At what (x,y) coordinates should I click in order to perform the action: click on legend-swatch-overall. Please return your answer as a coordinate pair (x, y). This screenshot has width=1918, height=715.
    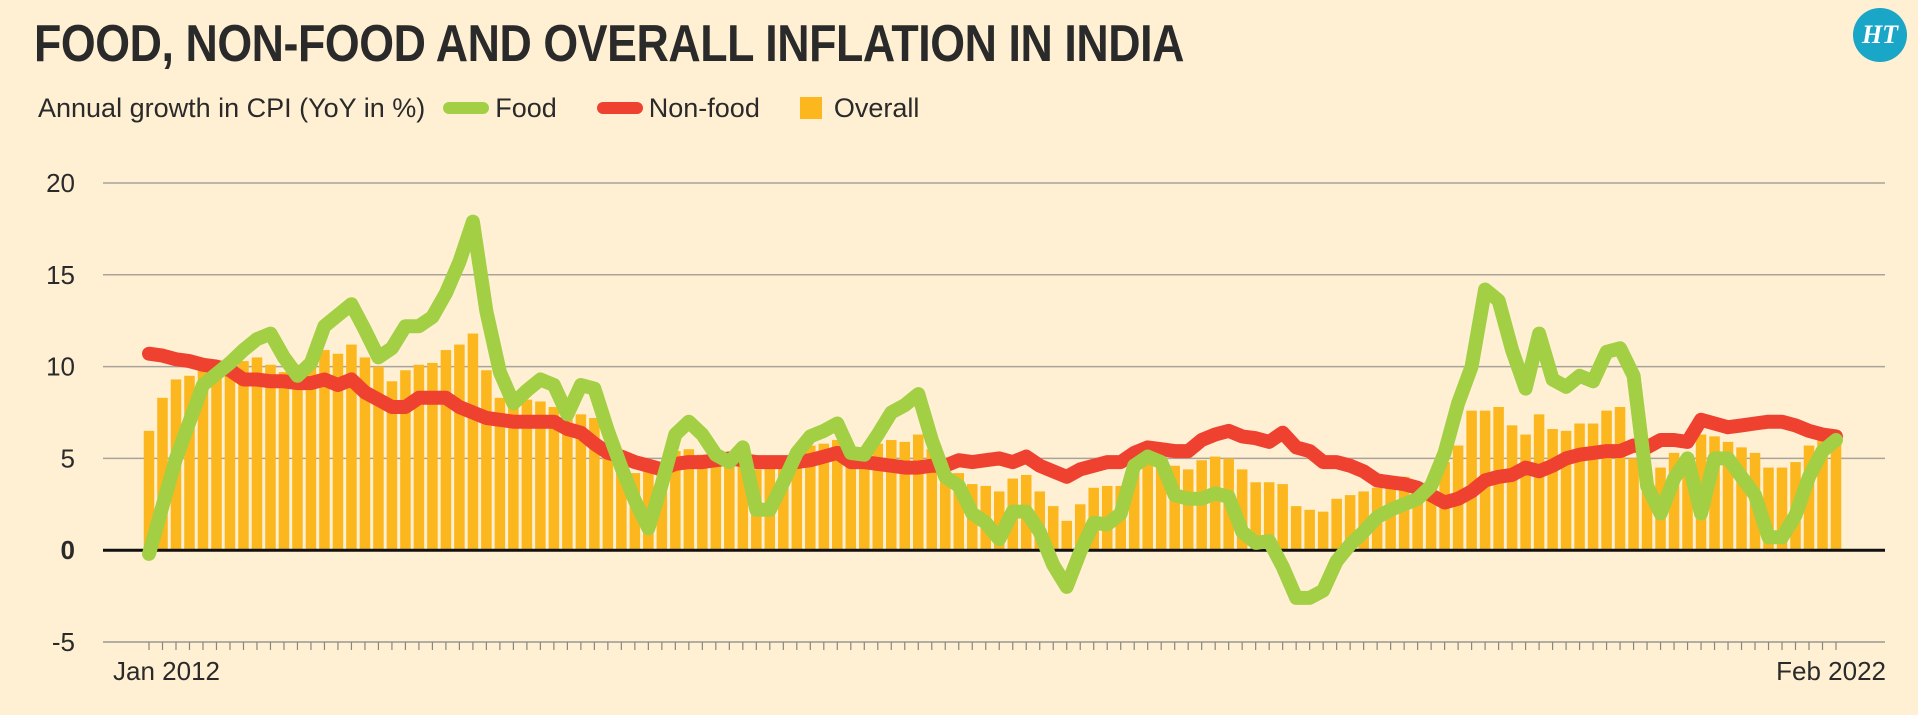
    Looking at the image, I should click on (810, 108).